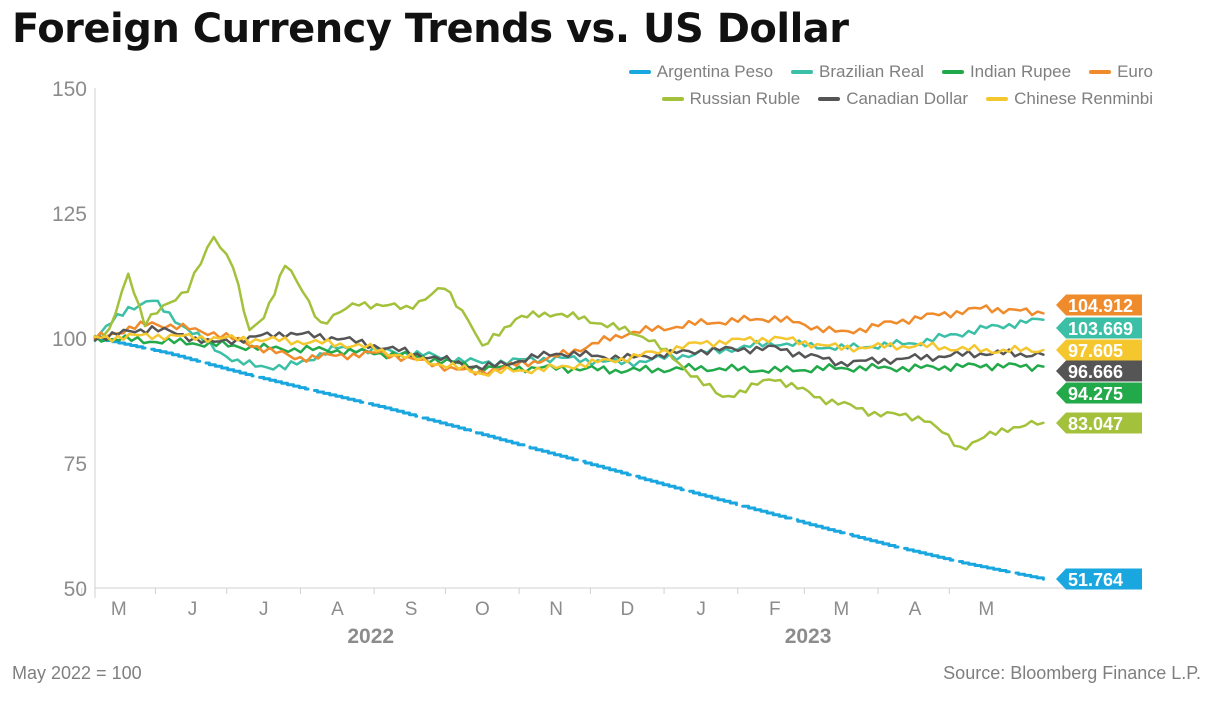 The height and width of the screenshot is (703, 1215). I want to click on x-tick-label: D, so click(628, 609).